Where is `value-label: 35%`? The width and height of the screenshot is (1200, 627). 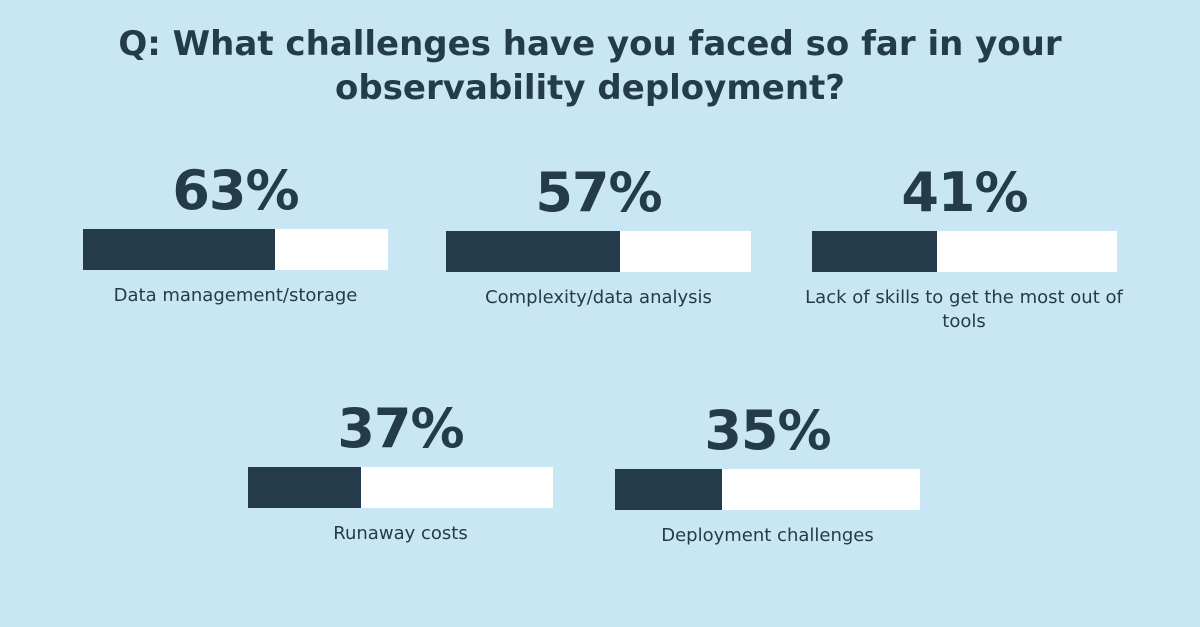
value-label: 35% is located at coordinates (767, 430).